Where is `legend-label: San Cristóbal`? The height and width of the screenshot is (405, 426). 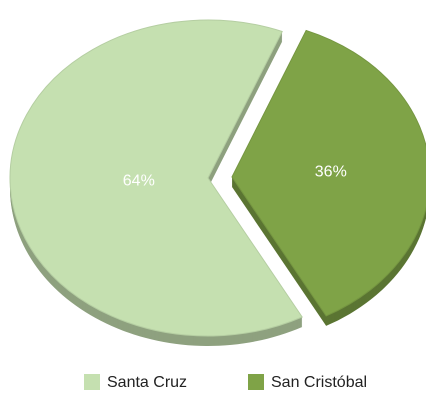
legend-label: San Cristóbal is located at coordinates (319, 382).